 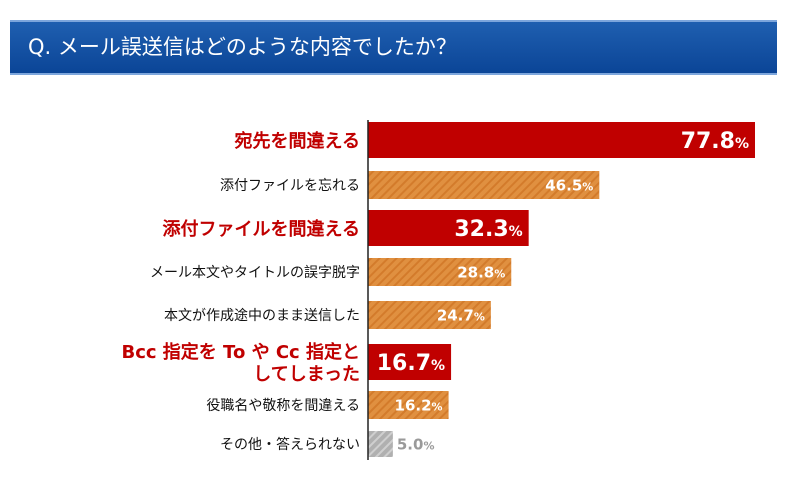 I want to click on value-unit-1: %, so click(x=587, y=186).